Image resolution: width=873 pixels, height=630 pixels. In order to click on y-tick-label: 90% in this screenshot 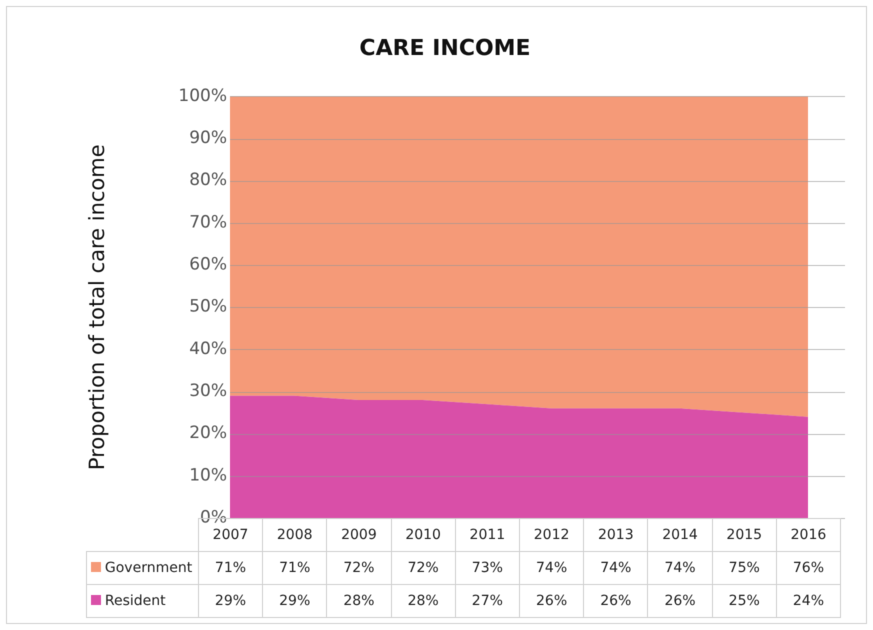, I will do `click(208, 138)`.